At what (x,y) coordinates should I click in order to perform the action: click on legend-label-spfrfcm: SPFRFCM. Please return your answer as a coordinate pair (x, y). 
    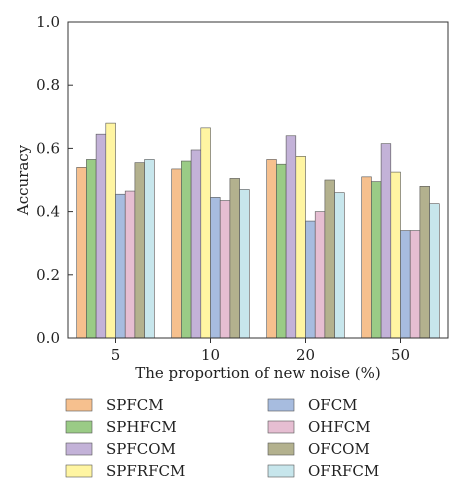
    Looking at the image, I should click on (145, 471).